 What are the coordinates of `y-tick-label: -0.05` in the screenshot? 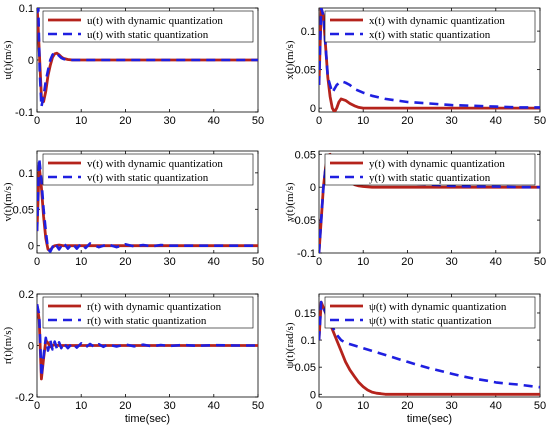 It's located at (303, 221).